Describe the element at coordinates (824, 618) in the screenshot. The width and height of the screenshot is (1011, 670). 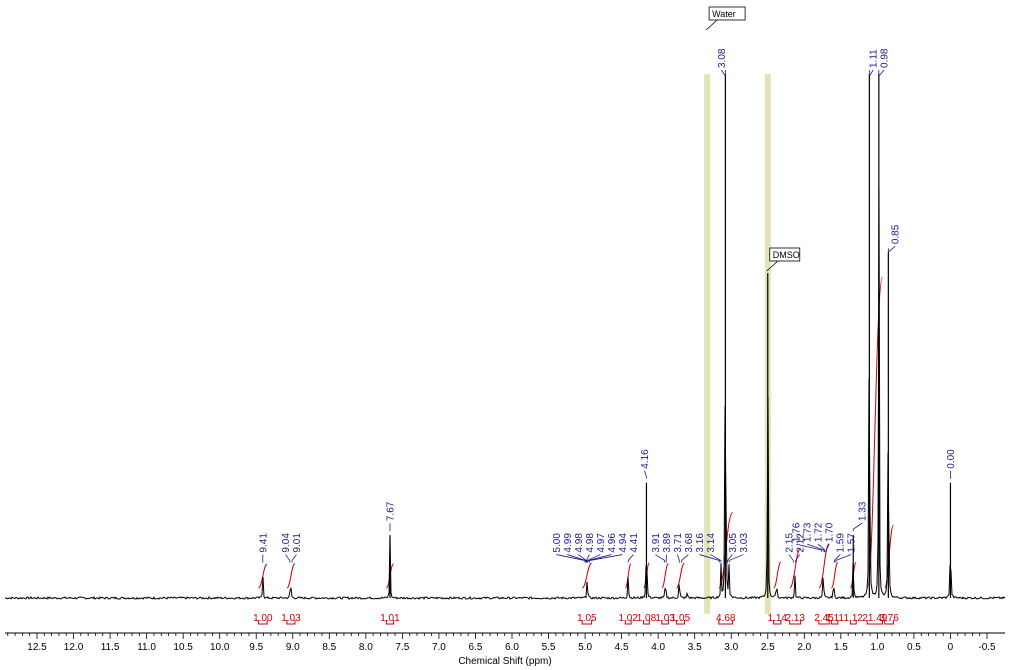
I see `integral-value: 2.45` at that location.